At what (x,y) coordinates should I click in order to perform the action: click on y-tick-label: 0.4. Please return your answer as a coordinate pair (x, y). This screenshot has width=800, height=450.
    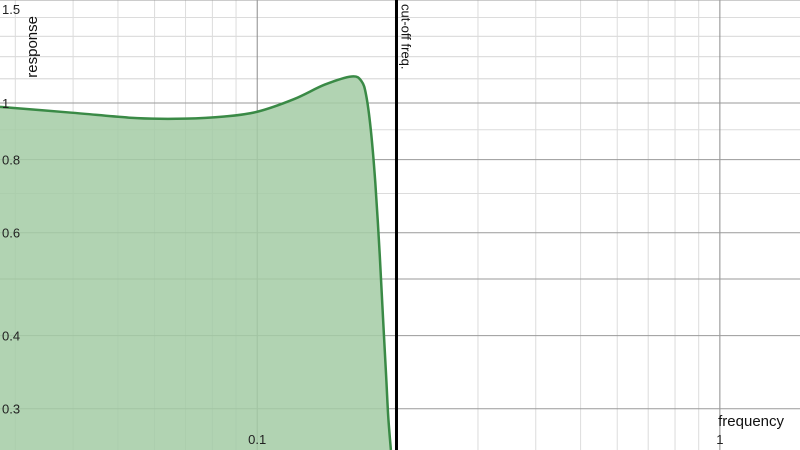
    Looking at the image, I should click on (11, 336).